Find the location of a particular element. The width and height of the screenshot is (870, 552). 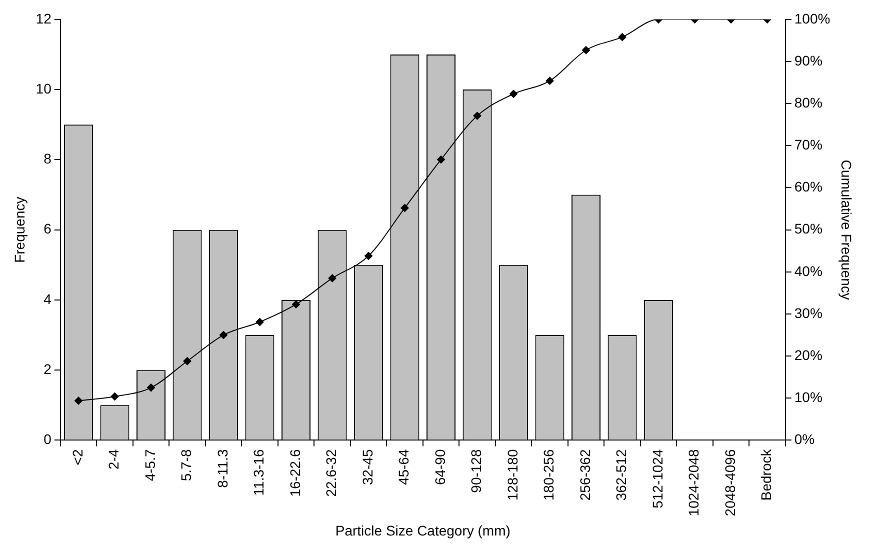

x-tick-label: <2 is located at coordinates (77, 457).